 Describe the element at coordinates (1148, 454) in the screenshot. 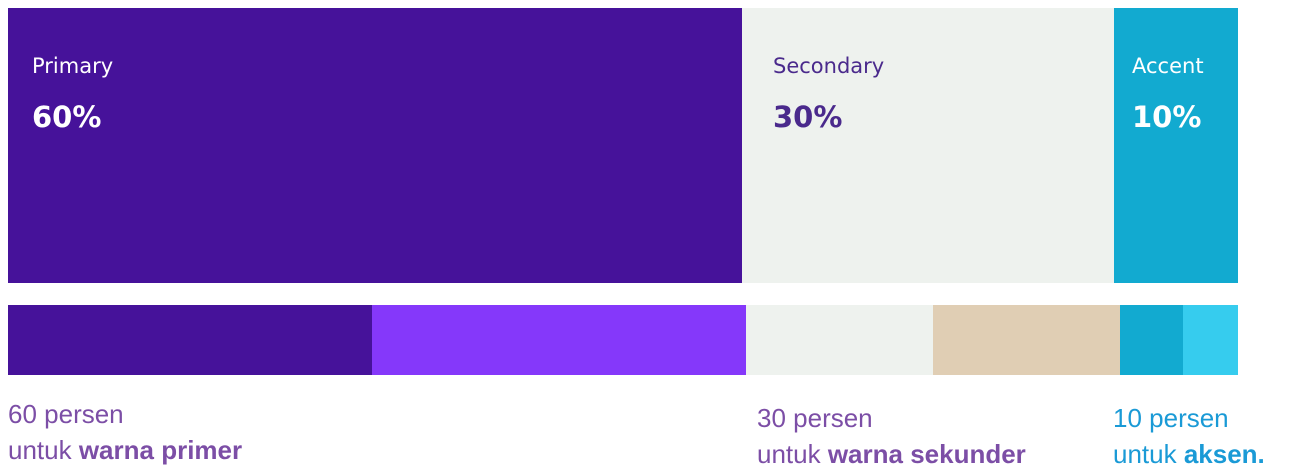

I see `caption-accent-prefix: untuk` at that location.